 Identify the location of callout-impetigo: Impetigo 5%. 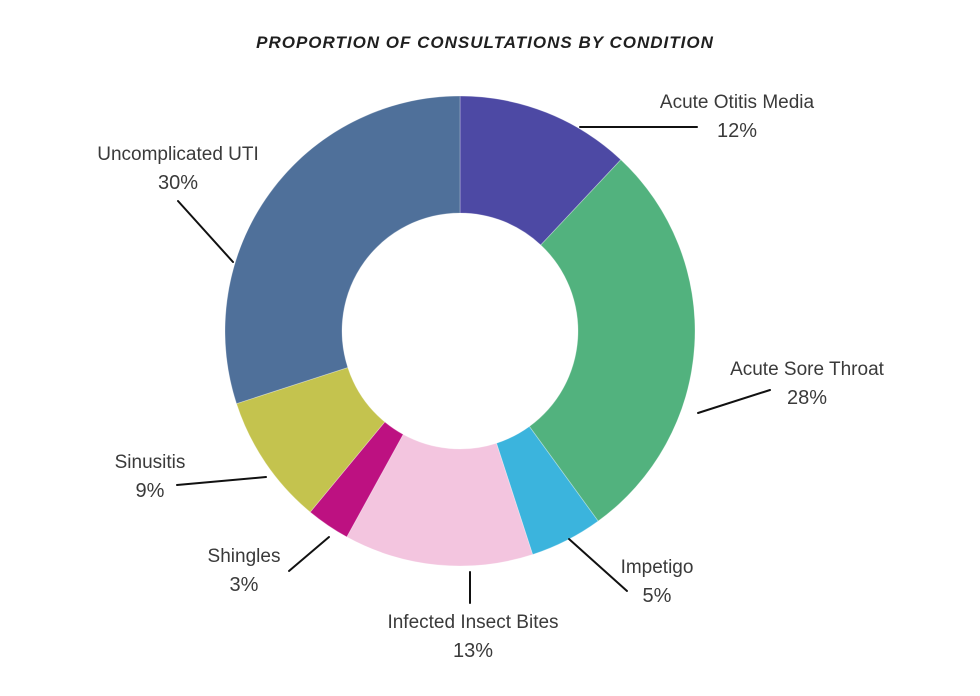
(657, 582).